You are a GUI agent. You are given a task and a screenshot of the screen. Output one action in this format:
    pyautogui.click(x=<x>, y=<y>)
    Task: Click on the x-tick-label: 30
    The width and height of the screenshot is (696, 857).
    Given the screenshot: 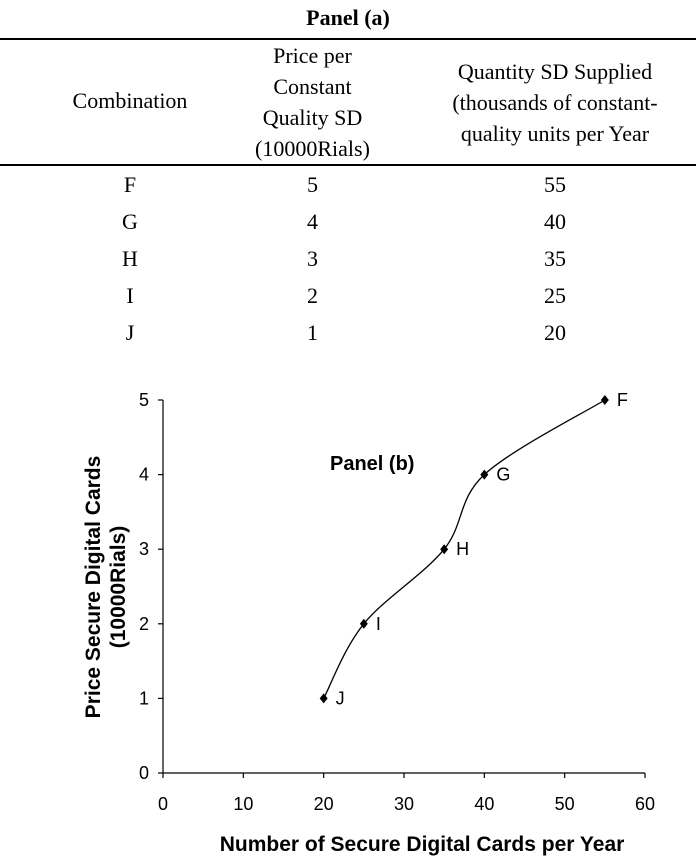 What is the action you would take?
    pyautogui.click(x=404, y=804)
    